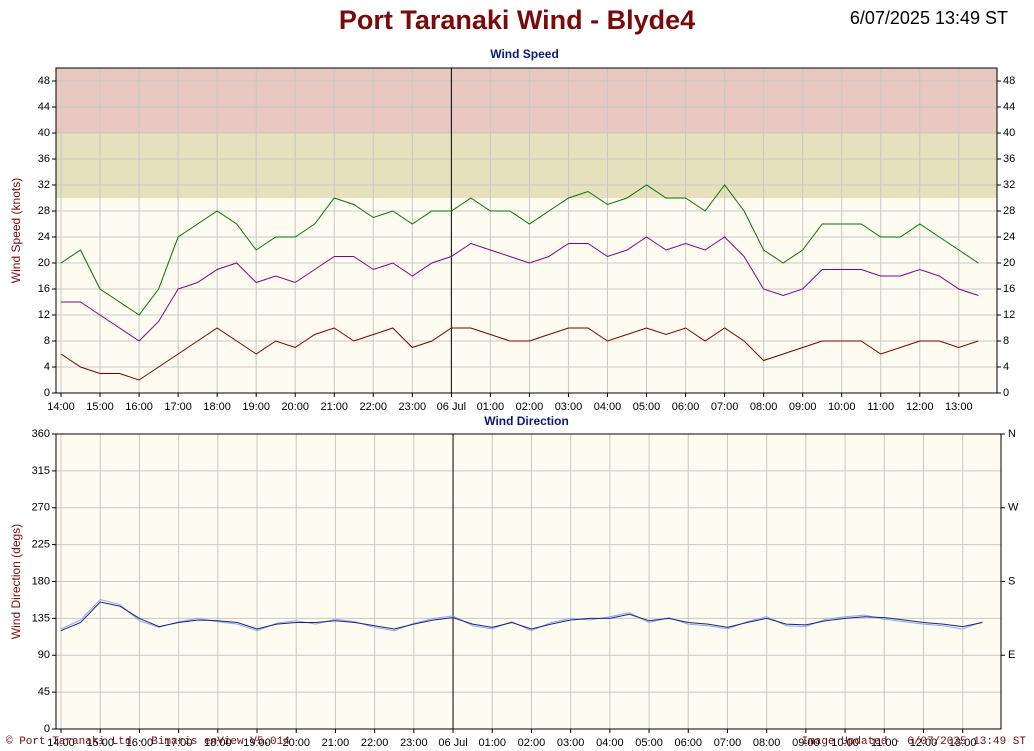 The height and width of the screenshot is (751, 1034). What do you see at coordinates (44, 237) in the screenshot?
I see `y-tick-label: 24` at bounding box center [44, 237].